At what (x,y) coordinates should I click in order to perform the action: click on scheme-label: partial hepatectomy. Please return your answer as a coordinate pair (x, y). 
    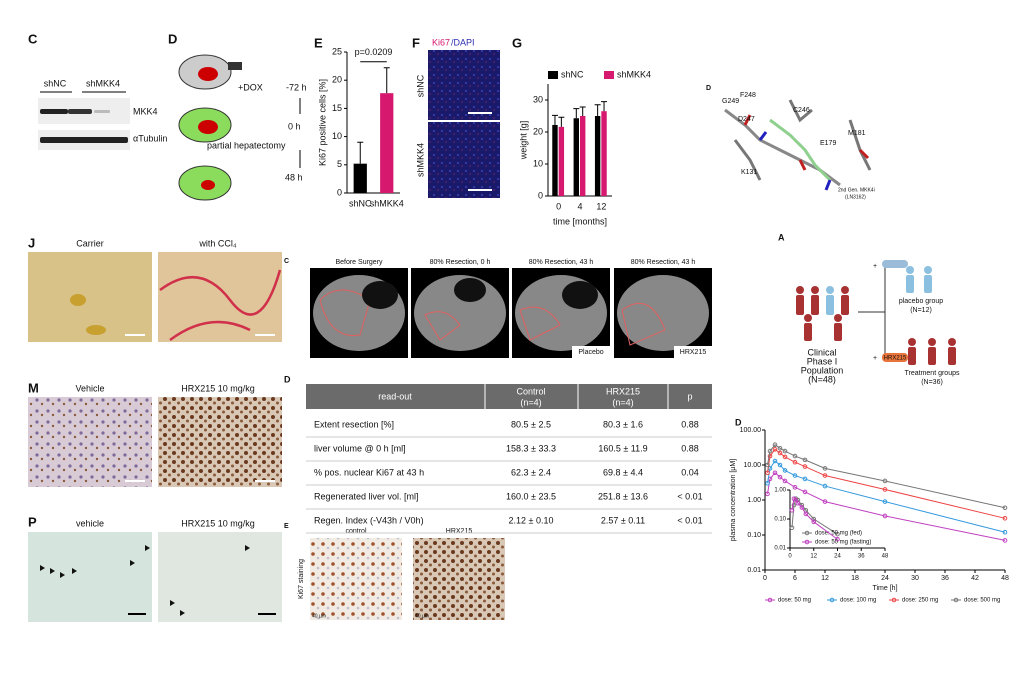
    Looking at the image, I should click on (246, 145).